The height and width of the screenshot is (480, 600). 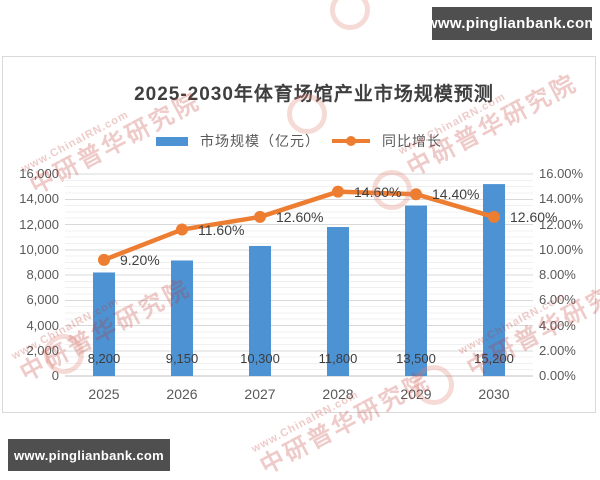 What do you see at coordinates (557, 375) in the screenshot?
I see `y-right-tick-0.00%: 0.00%` at bounding box center [557, 375].